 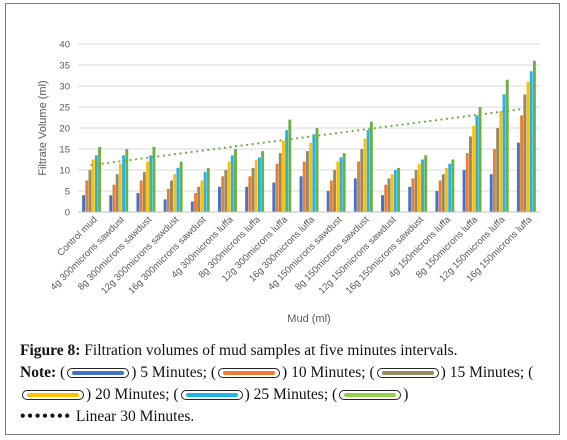 What do you see at coordinates (135, 416) in the screenshot?
I see `legend-trendline-label: Linear 30 Minutes.` at bounding box center [135, 416].